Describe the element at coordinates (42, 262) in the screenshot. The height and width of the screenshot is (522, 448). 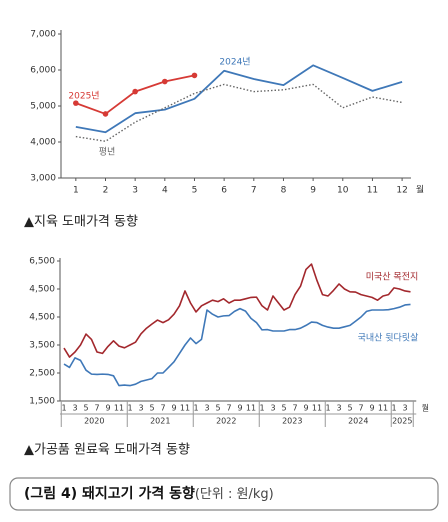
I see `y-tick-label: 6,500` at that location.